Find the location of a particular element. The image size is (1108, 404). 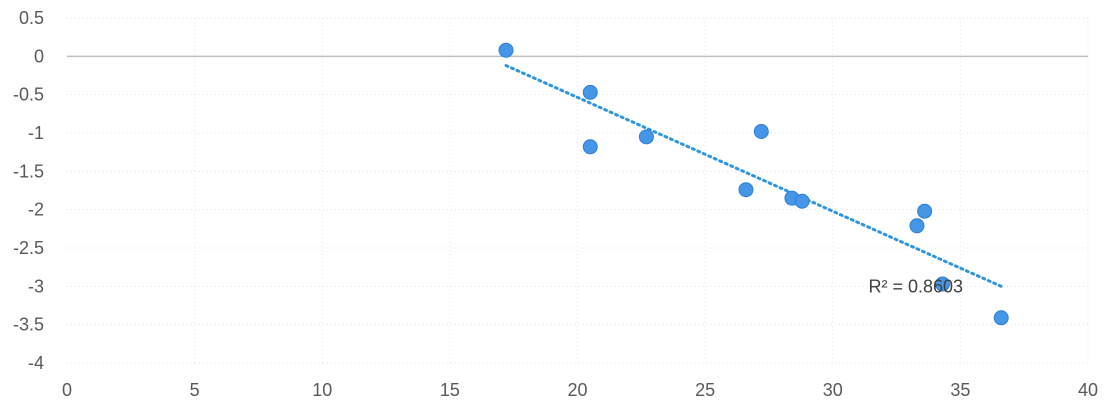

x-tick-label: 35 is located at coordinates (960, 390).